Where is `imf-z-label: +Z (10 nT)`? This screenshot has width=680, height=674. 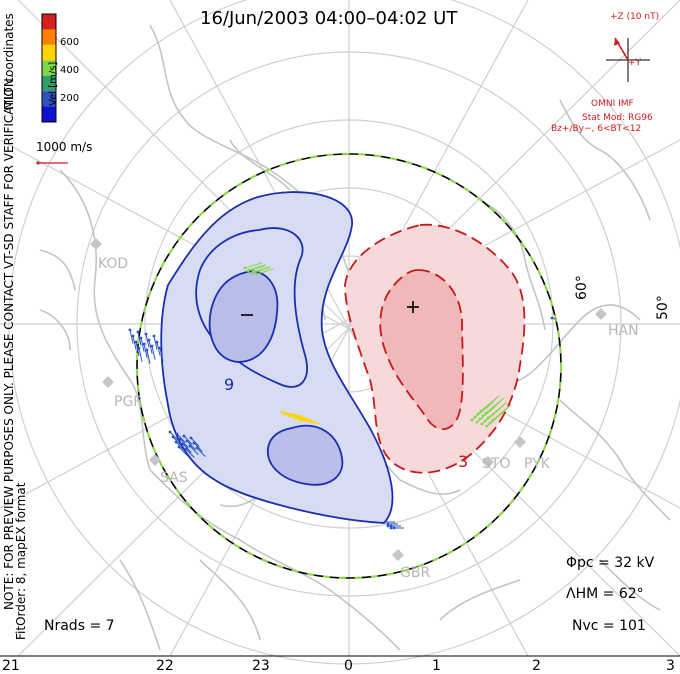
imf-z-label: +Z (10 nT) is located at coordinates (635, 17).